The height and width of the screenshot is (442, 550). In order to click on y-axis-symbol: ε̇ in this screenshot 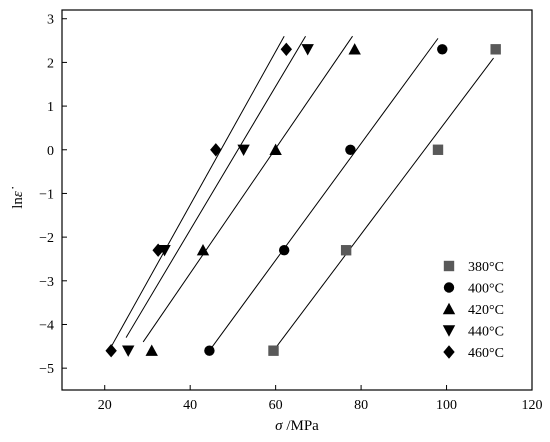, I will do `click(18, 191)`.